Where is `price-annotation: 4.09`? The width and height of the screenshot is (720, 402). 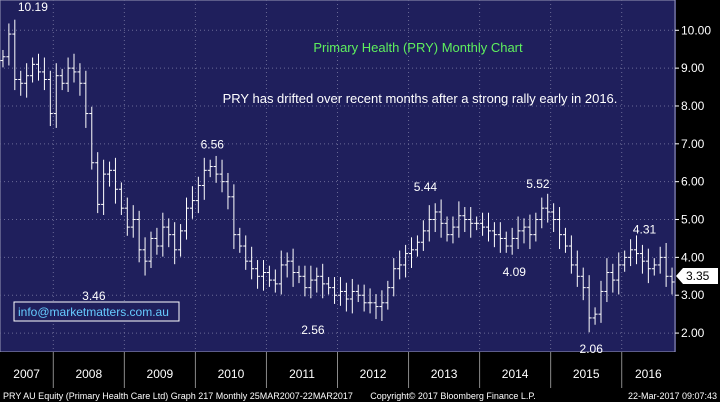 price-annotation: 4.09 is located at coordinates (515, 272).